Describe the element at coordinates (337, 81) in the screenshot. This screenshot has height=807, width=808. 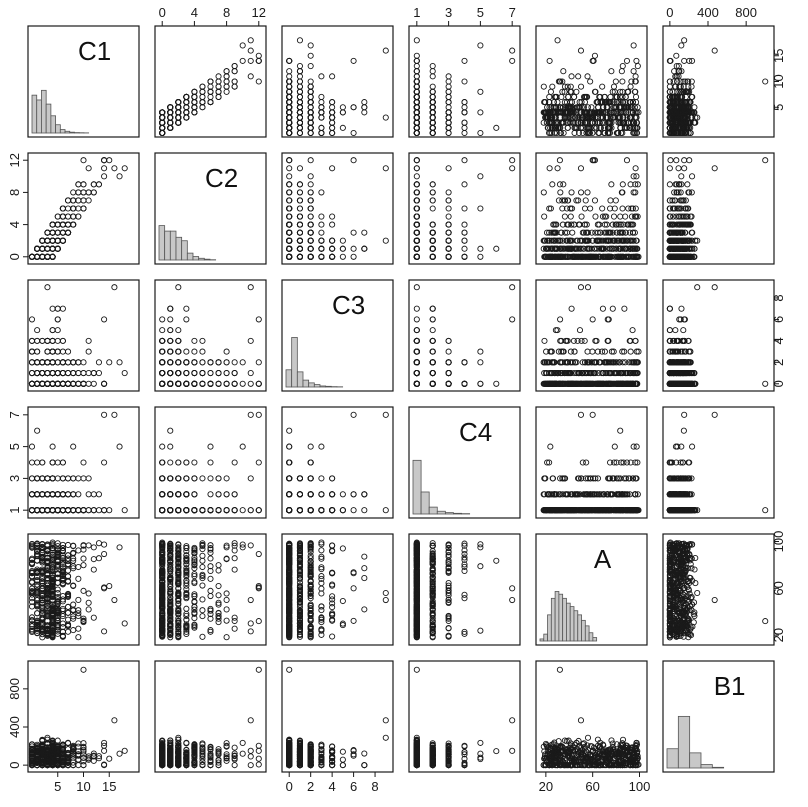
I see `panel-C1-vs-C3` at that location.